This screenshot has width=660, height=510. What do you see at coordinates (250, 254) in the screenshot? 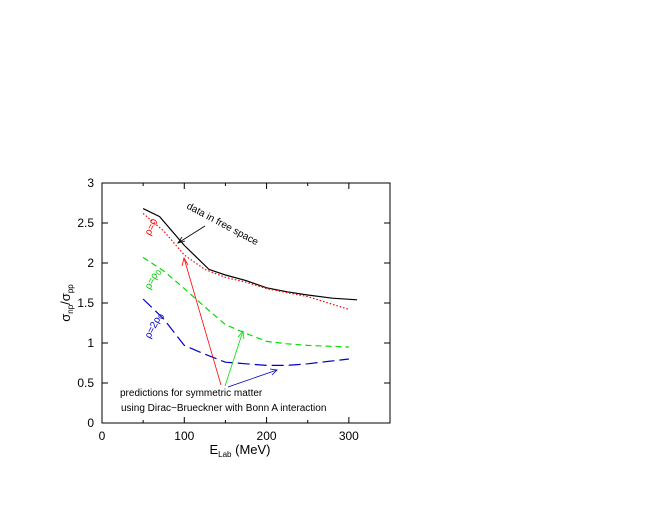
I see `series-line-free` at bounding box center [250, 254].